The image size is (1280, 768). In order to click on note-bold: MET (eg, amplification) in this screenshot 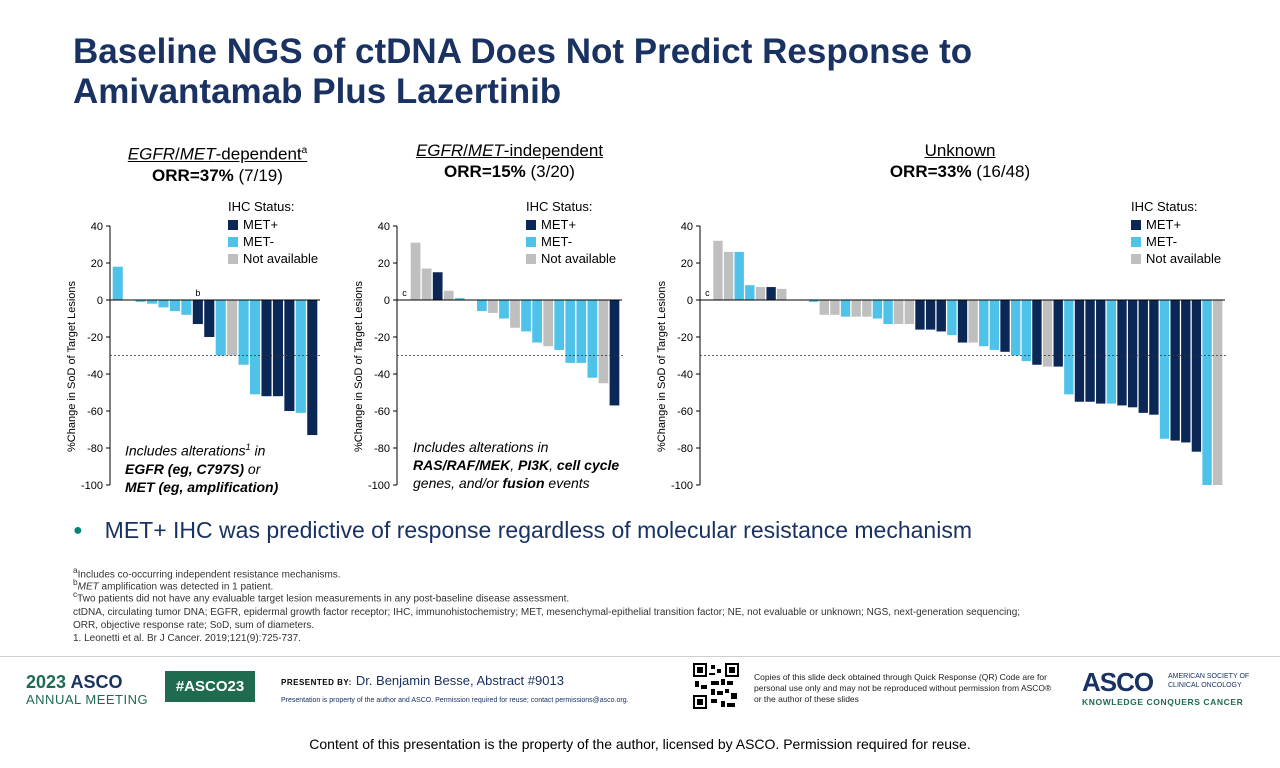, I will do `click(202, 486)`.